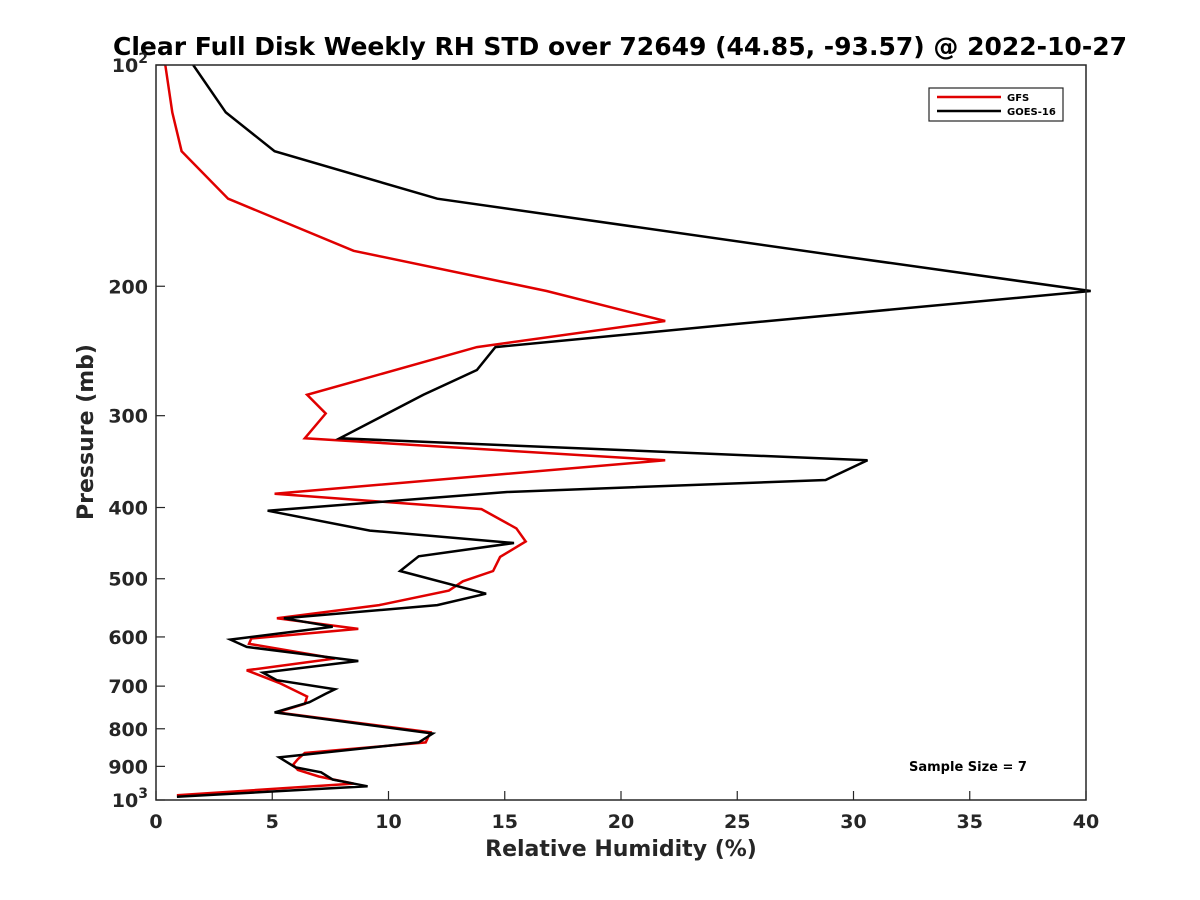 Image resolution: width=1200 pixels, height=900 pixels. What do you see at coordinates (970, 822) in the screenshot?
I see `x-tick-label: 35` at bounding box center [970, 822].